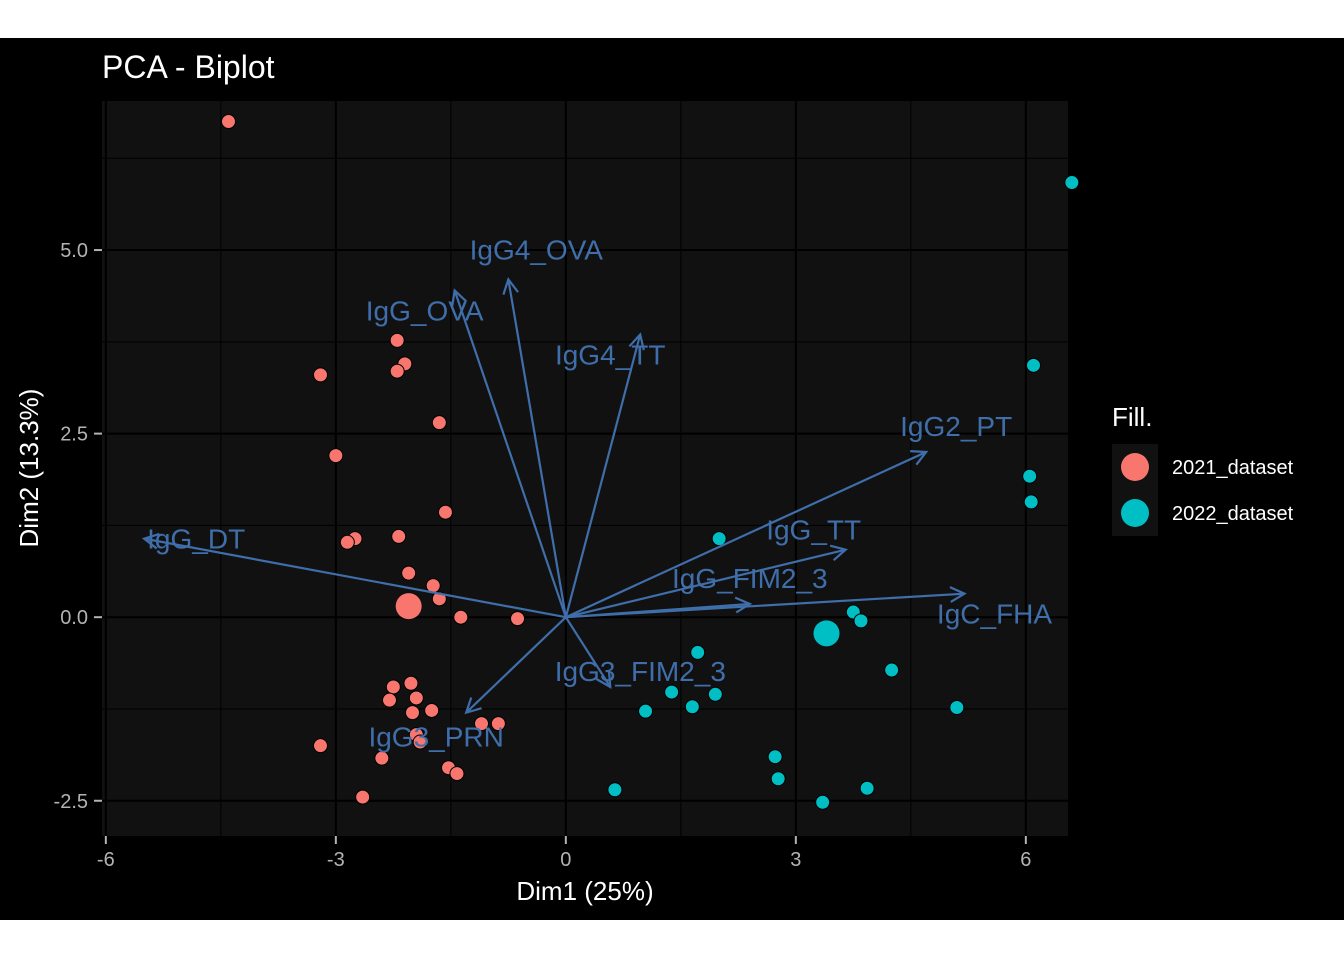  I want to click on arrow-igg2-pt, so click(746, 534).